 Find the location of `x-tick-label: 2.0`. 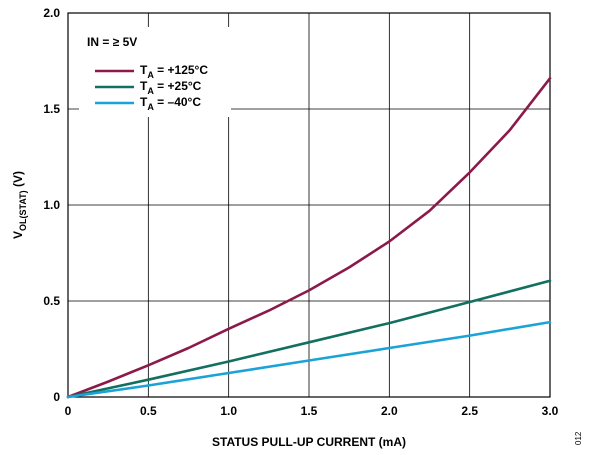

x-tick-label: 2.0 is located at coordinates (389, 411).